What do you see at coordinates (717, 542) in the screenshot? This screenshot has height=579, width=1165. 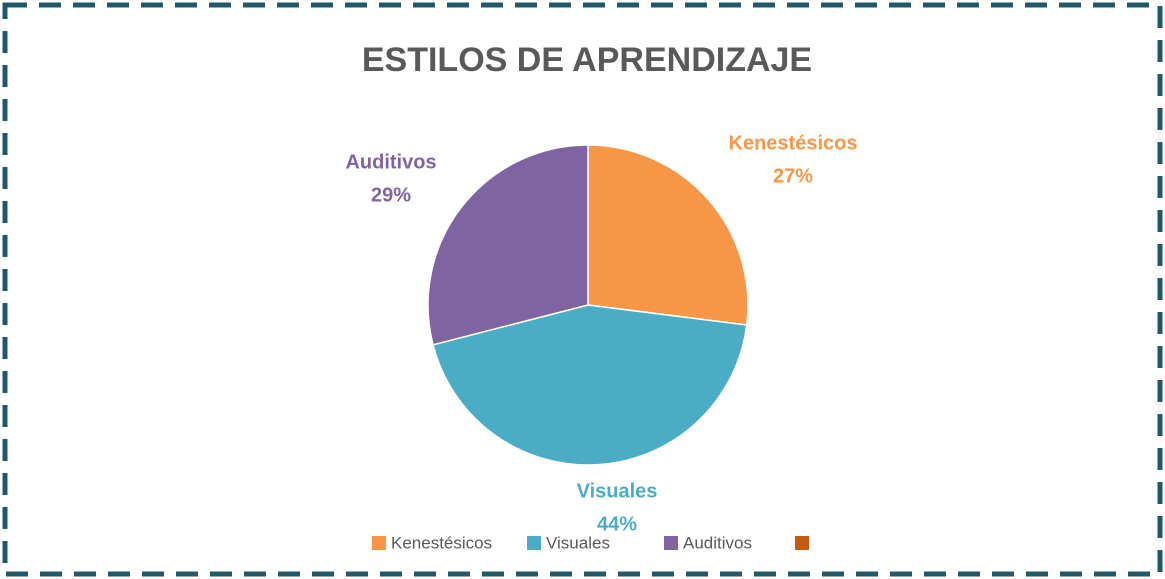 I see `legend-label: Auditivos` at bounding box center [717, 542].